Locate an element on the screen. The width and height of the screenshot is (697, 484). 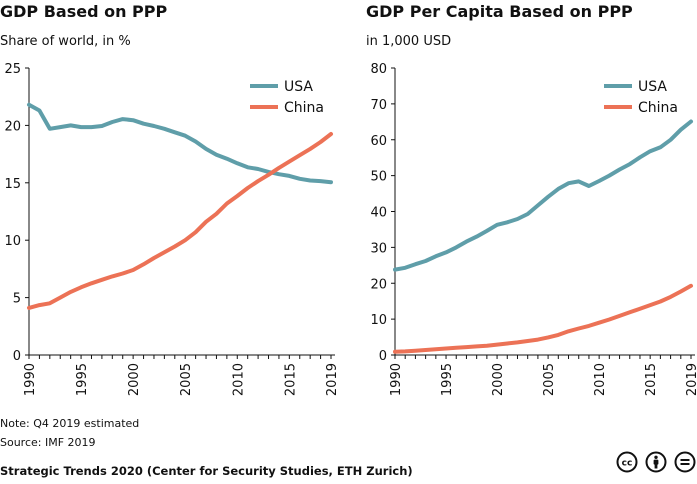
y-tick-label: 25 is located at coordinates (12, 69).